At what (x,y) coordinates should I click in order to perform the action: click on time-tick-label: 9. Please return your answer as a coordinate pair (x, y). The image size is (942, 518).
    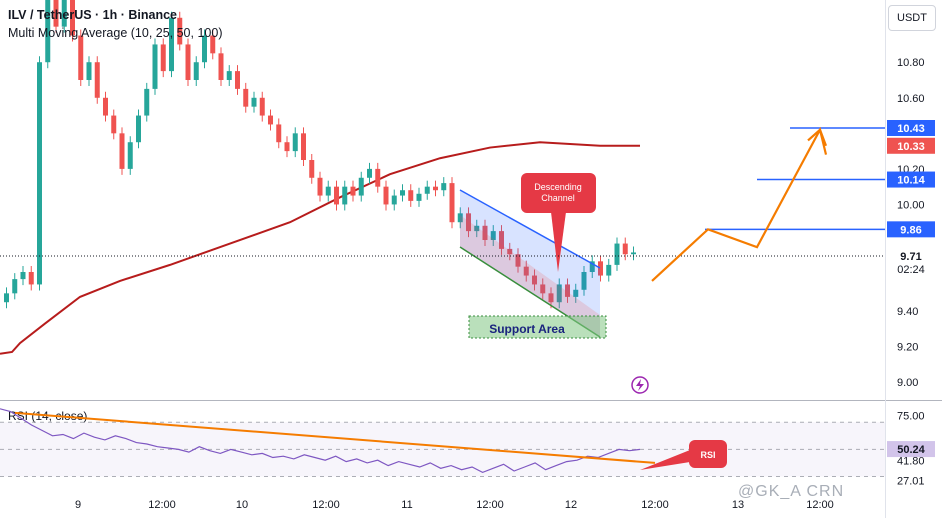
    Looking at the image, I should click on (78, 505).